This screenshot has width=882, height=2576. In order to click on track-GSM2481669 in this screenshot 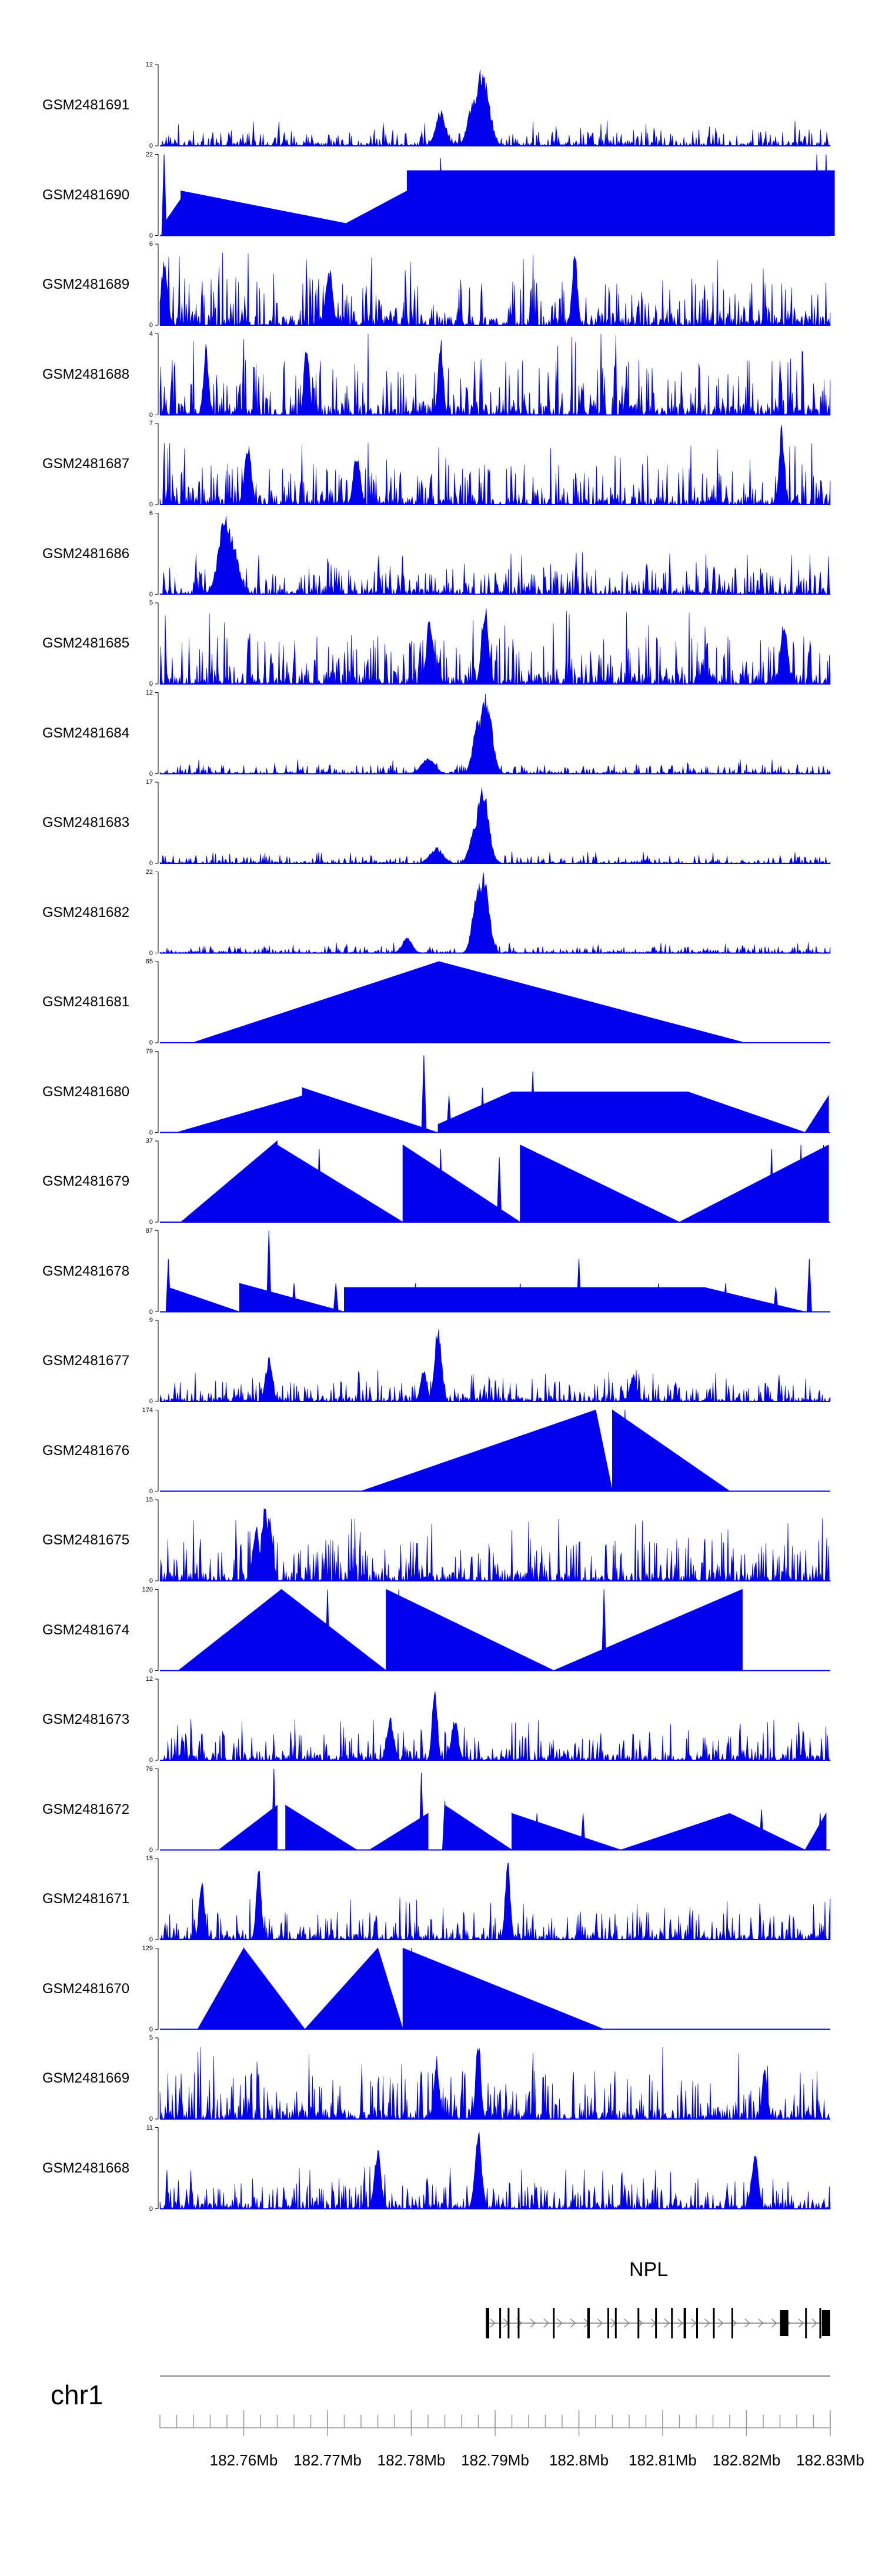, I will do `click(492, 2078)`.